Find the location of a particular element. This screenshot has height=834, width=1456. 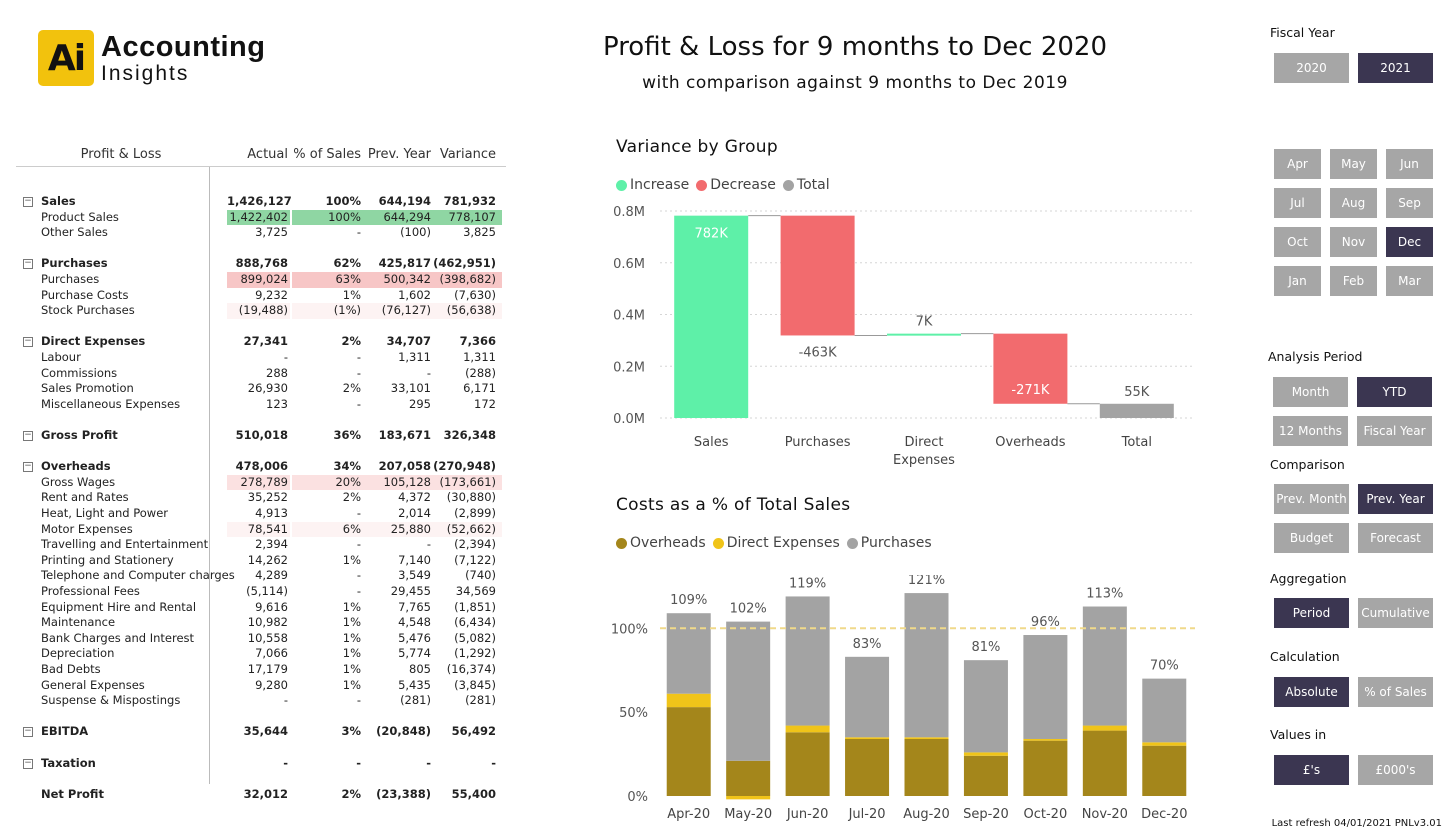

fiscal-year-2021-button: 2021 is located at coordinates (1395, 68).